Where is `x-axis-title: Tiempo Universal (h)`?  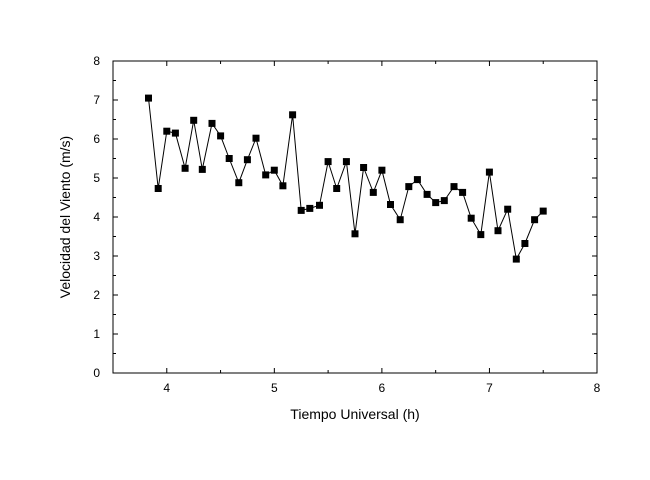 x-axis-title: Tiempo Universal (h) is located at coordinates (354, 414).